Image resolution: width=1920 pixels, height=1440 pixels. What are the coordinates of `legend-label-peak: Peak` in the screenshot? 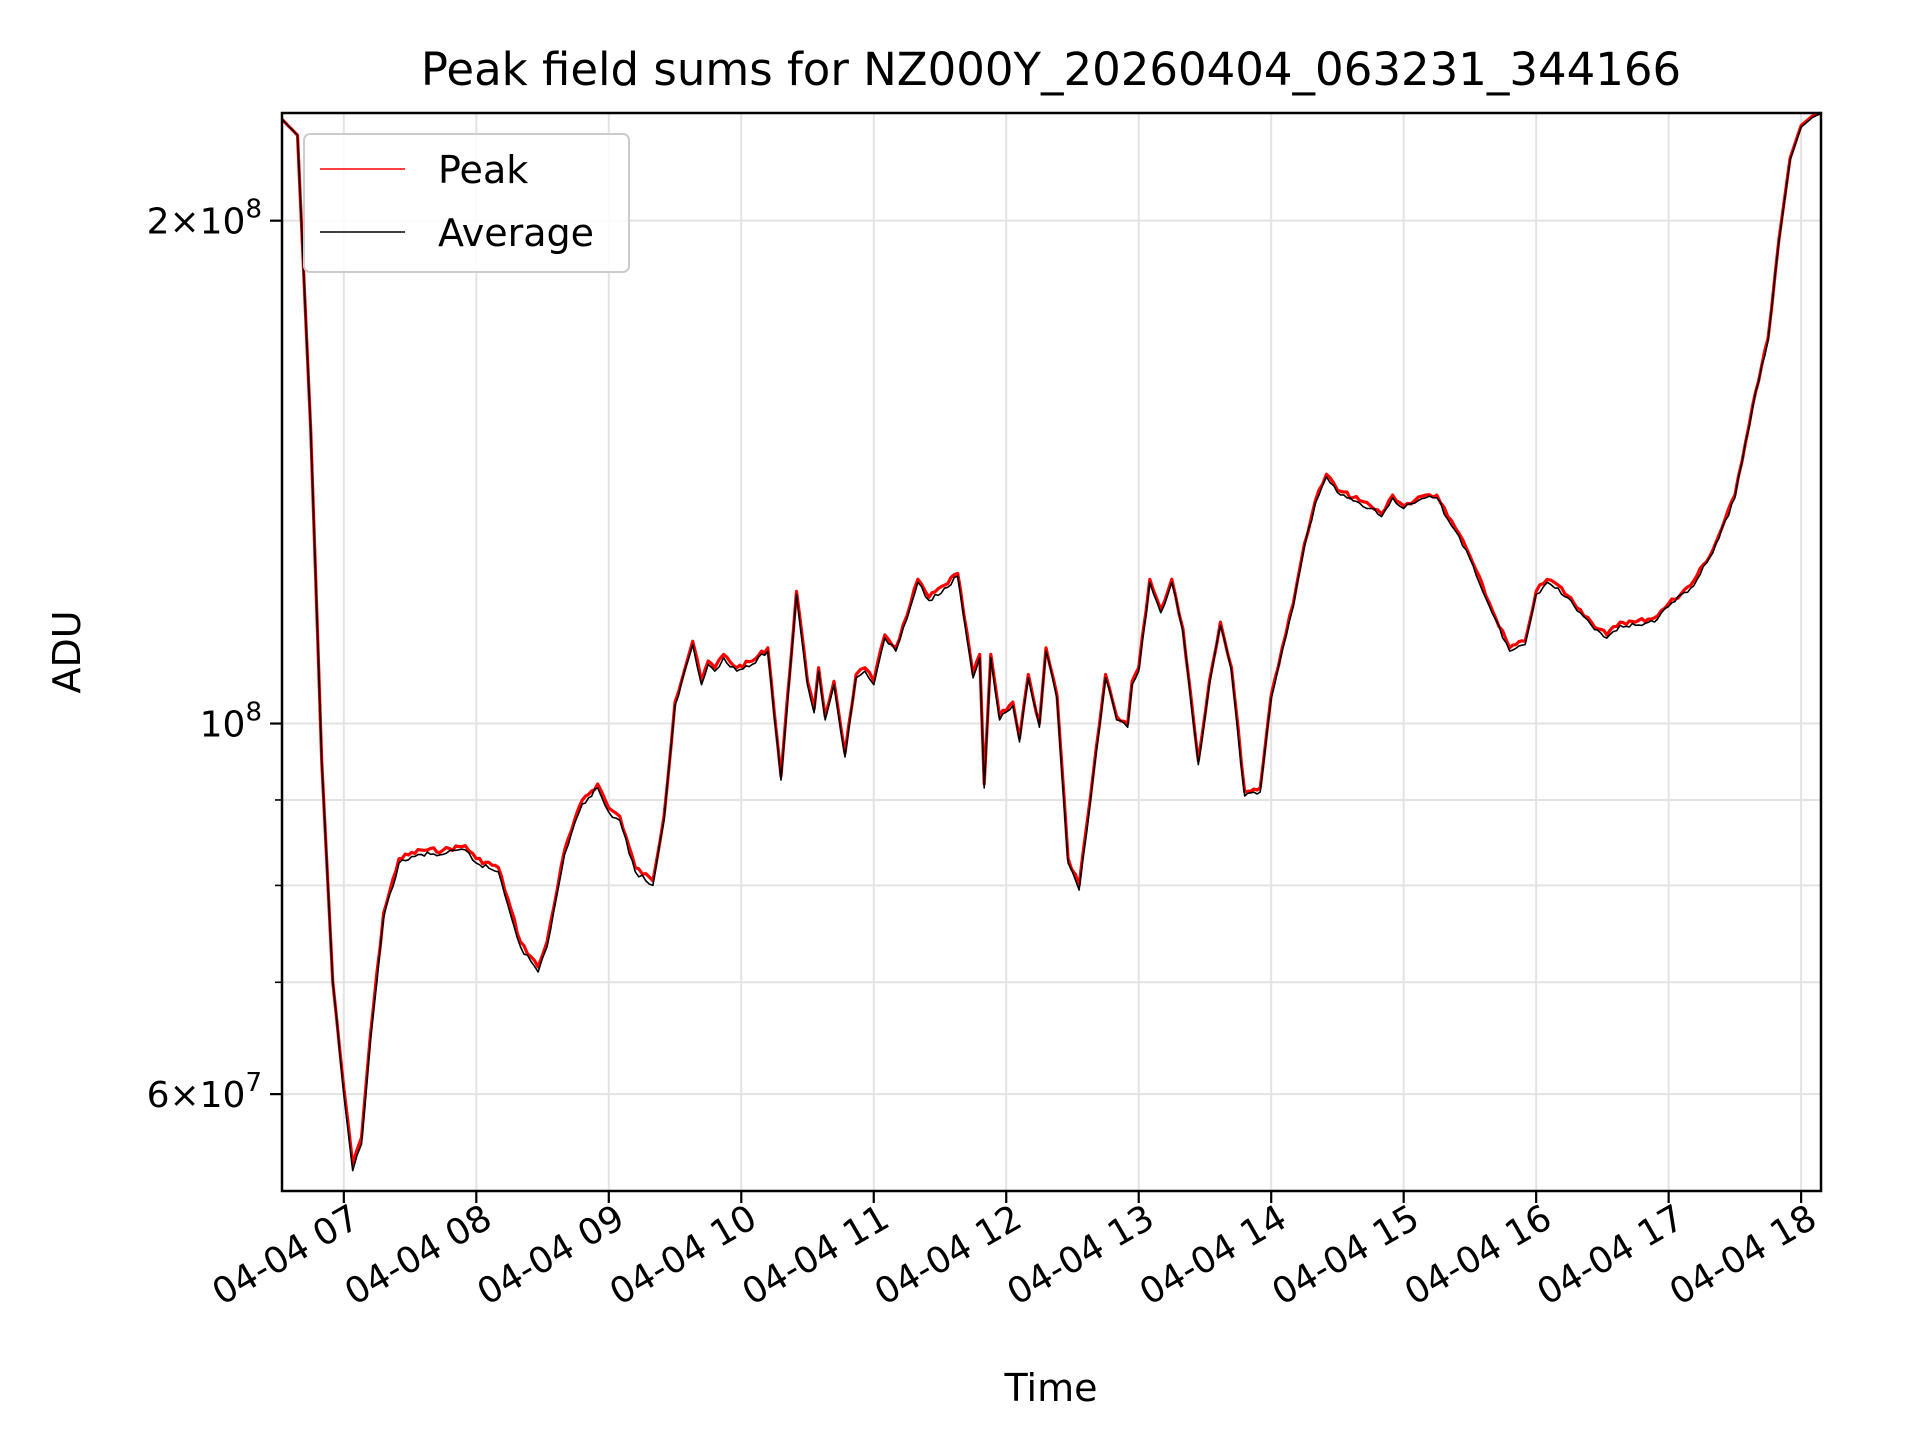 It's located at (483, 170).